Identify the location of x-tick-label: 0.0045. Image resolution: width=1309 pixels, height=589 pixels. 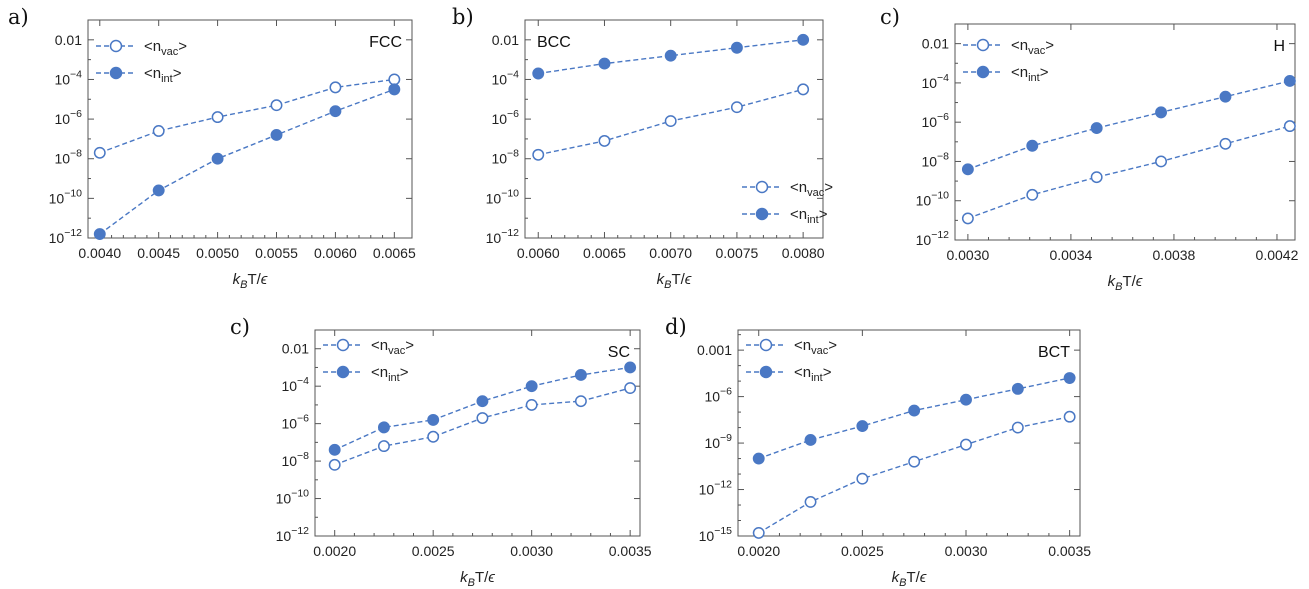
(158, 253).